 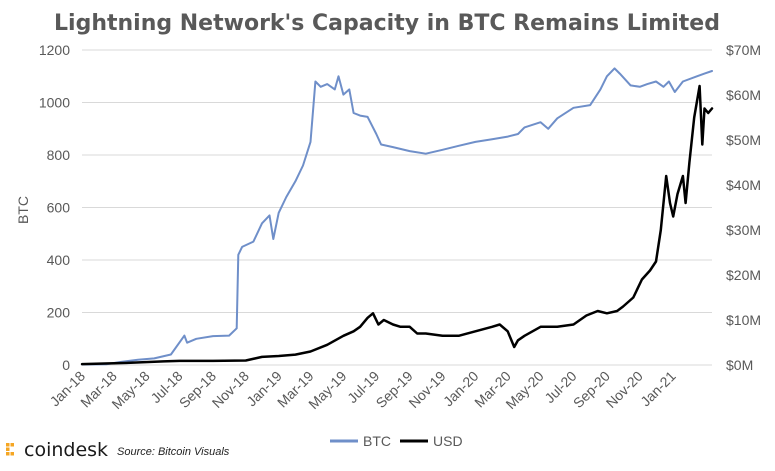 What do you see at coordinates (173, 452) in the screenshot?
I see `source-note: Source: Bitcoin Visuals` at bounding box center [173, 452].